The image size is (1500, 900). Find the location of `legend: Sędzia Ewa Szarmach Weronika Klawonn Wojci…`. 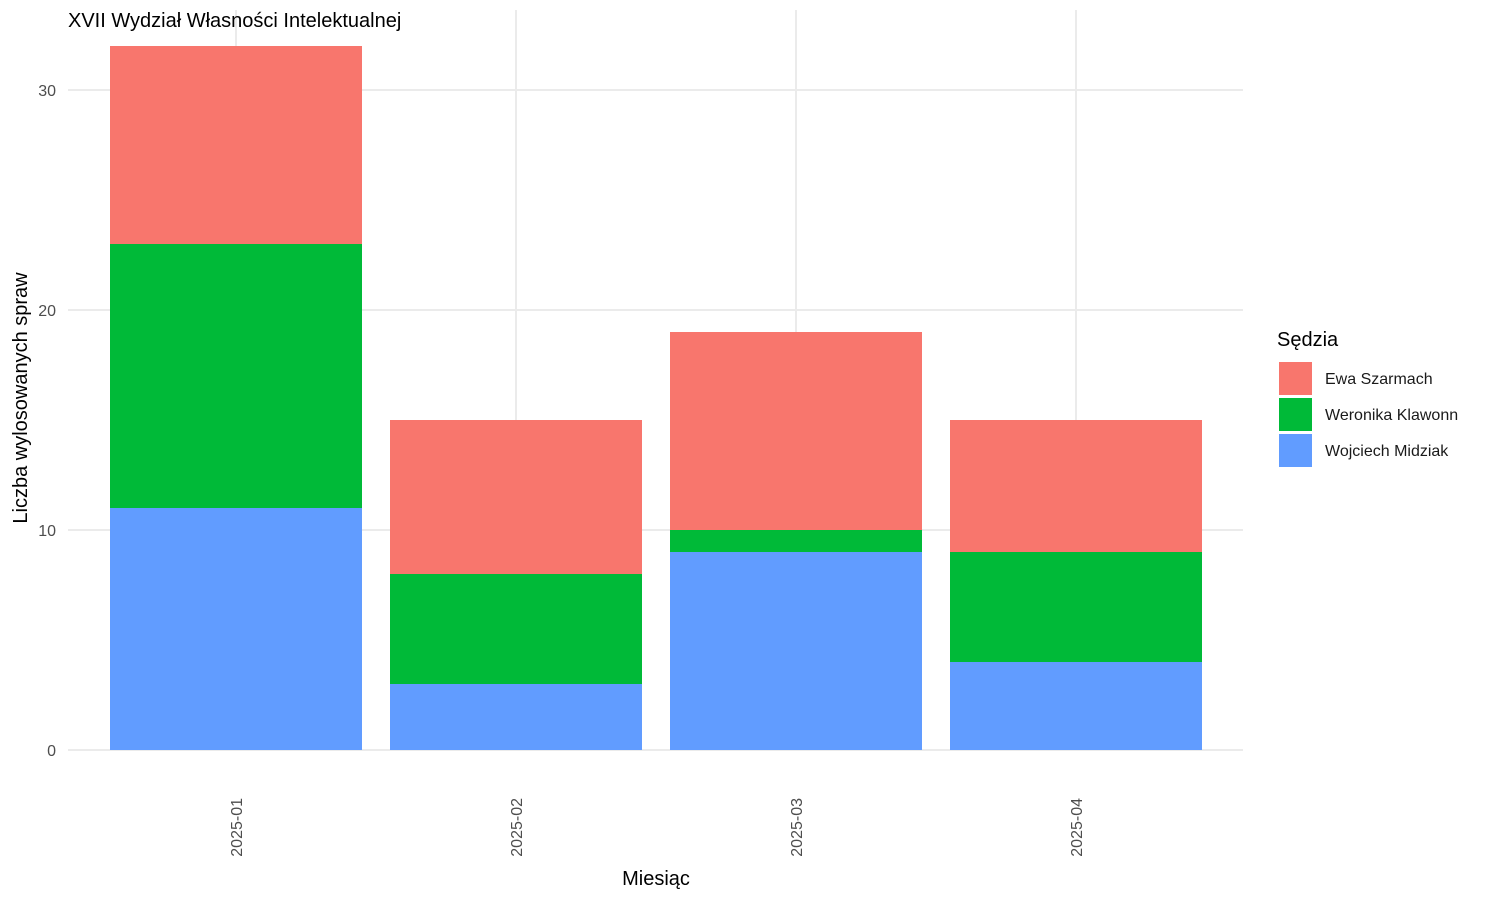

legend: Sędzia Ewa Szarmach Weronika Klawonn Wojci… is located at coordinates (1367, 398).